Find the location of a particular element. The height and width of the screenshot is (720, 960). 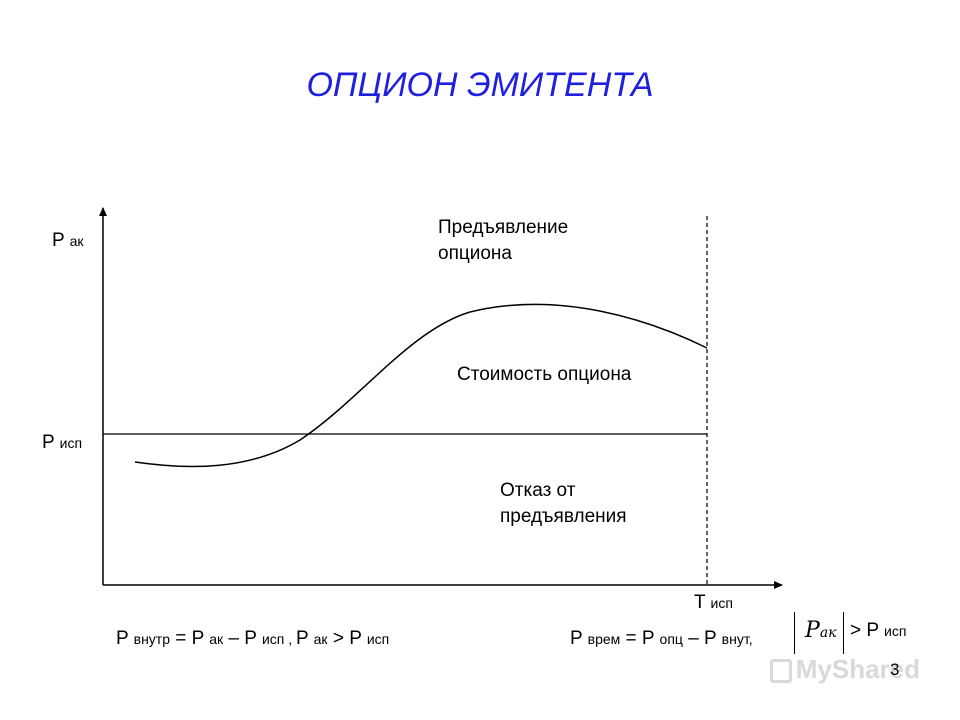

intrinsic-value-formula: P внутр = P ак – P исп , P ак > P исп is located at coordinates (253, 638).